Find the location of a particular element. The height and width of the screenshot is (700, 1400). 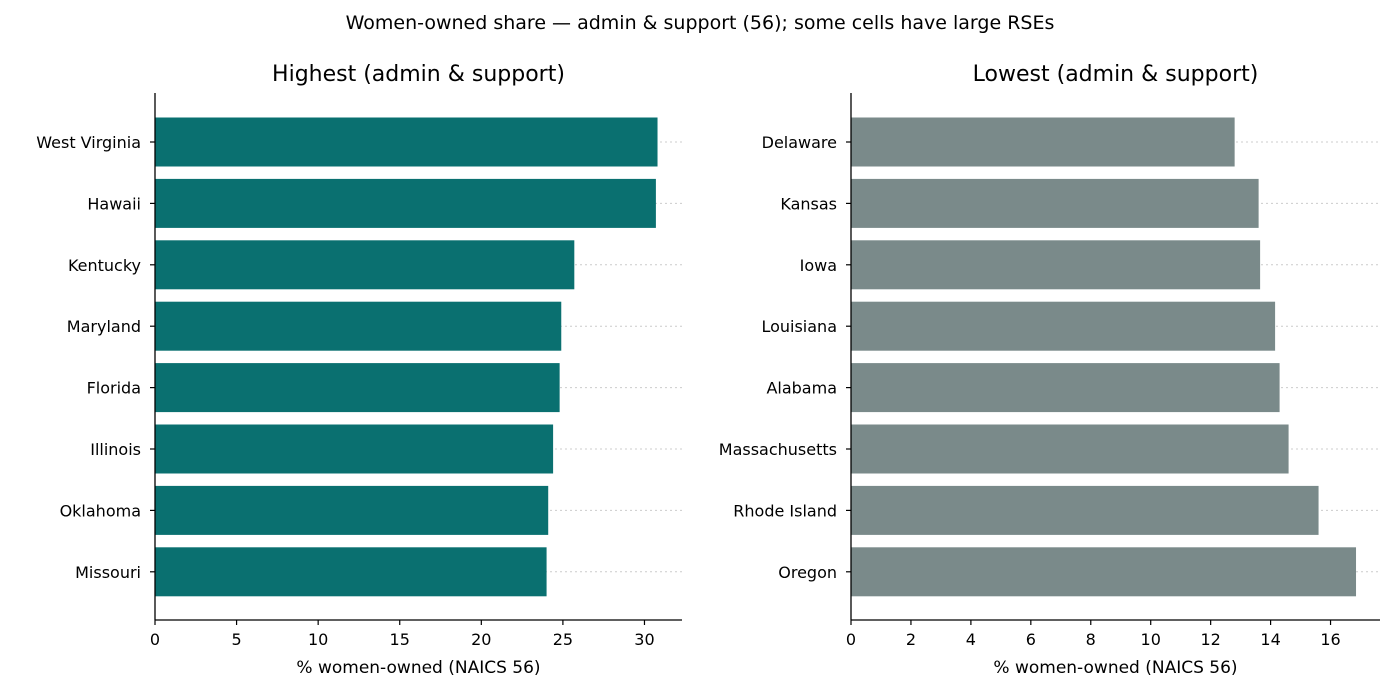

x-tick-label: 2 is located at coordinates (911, 639).